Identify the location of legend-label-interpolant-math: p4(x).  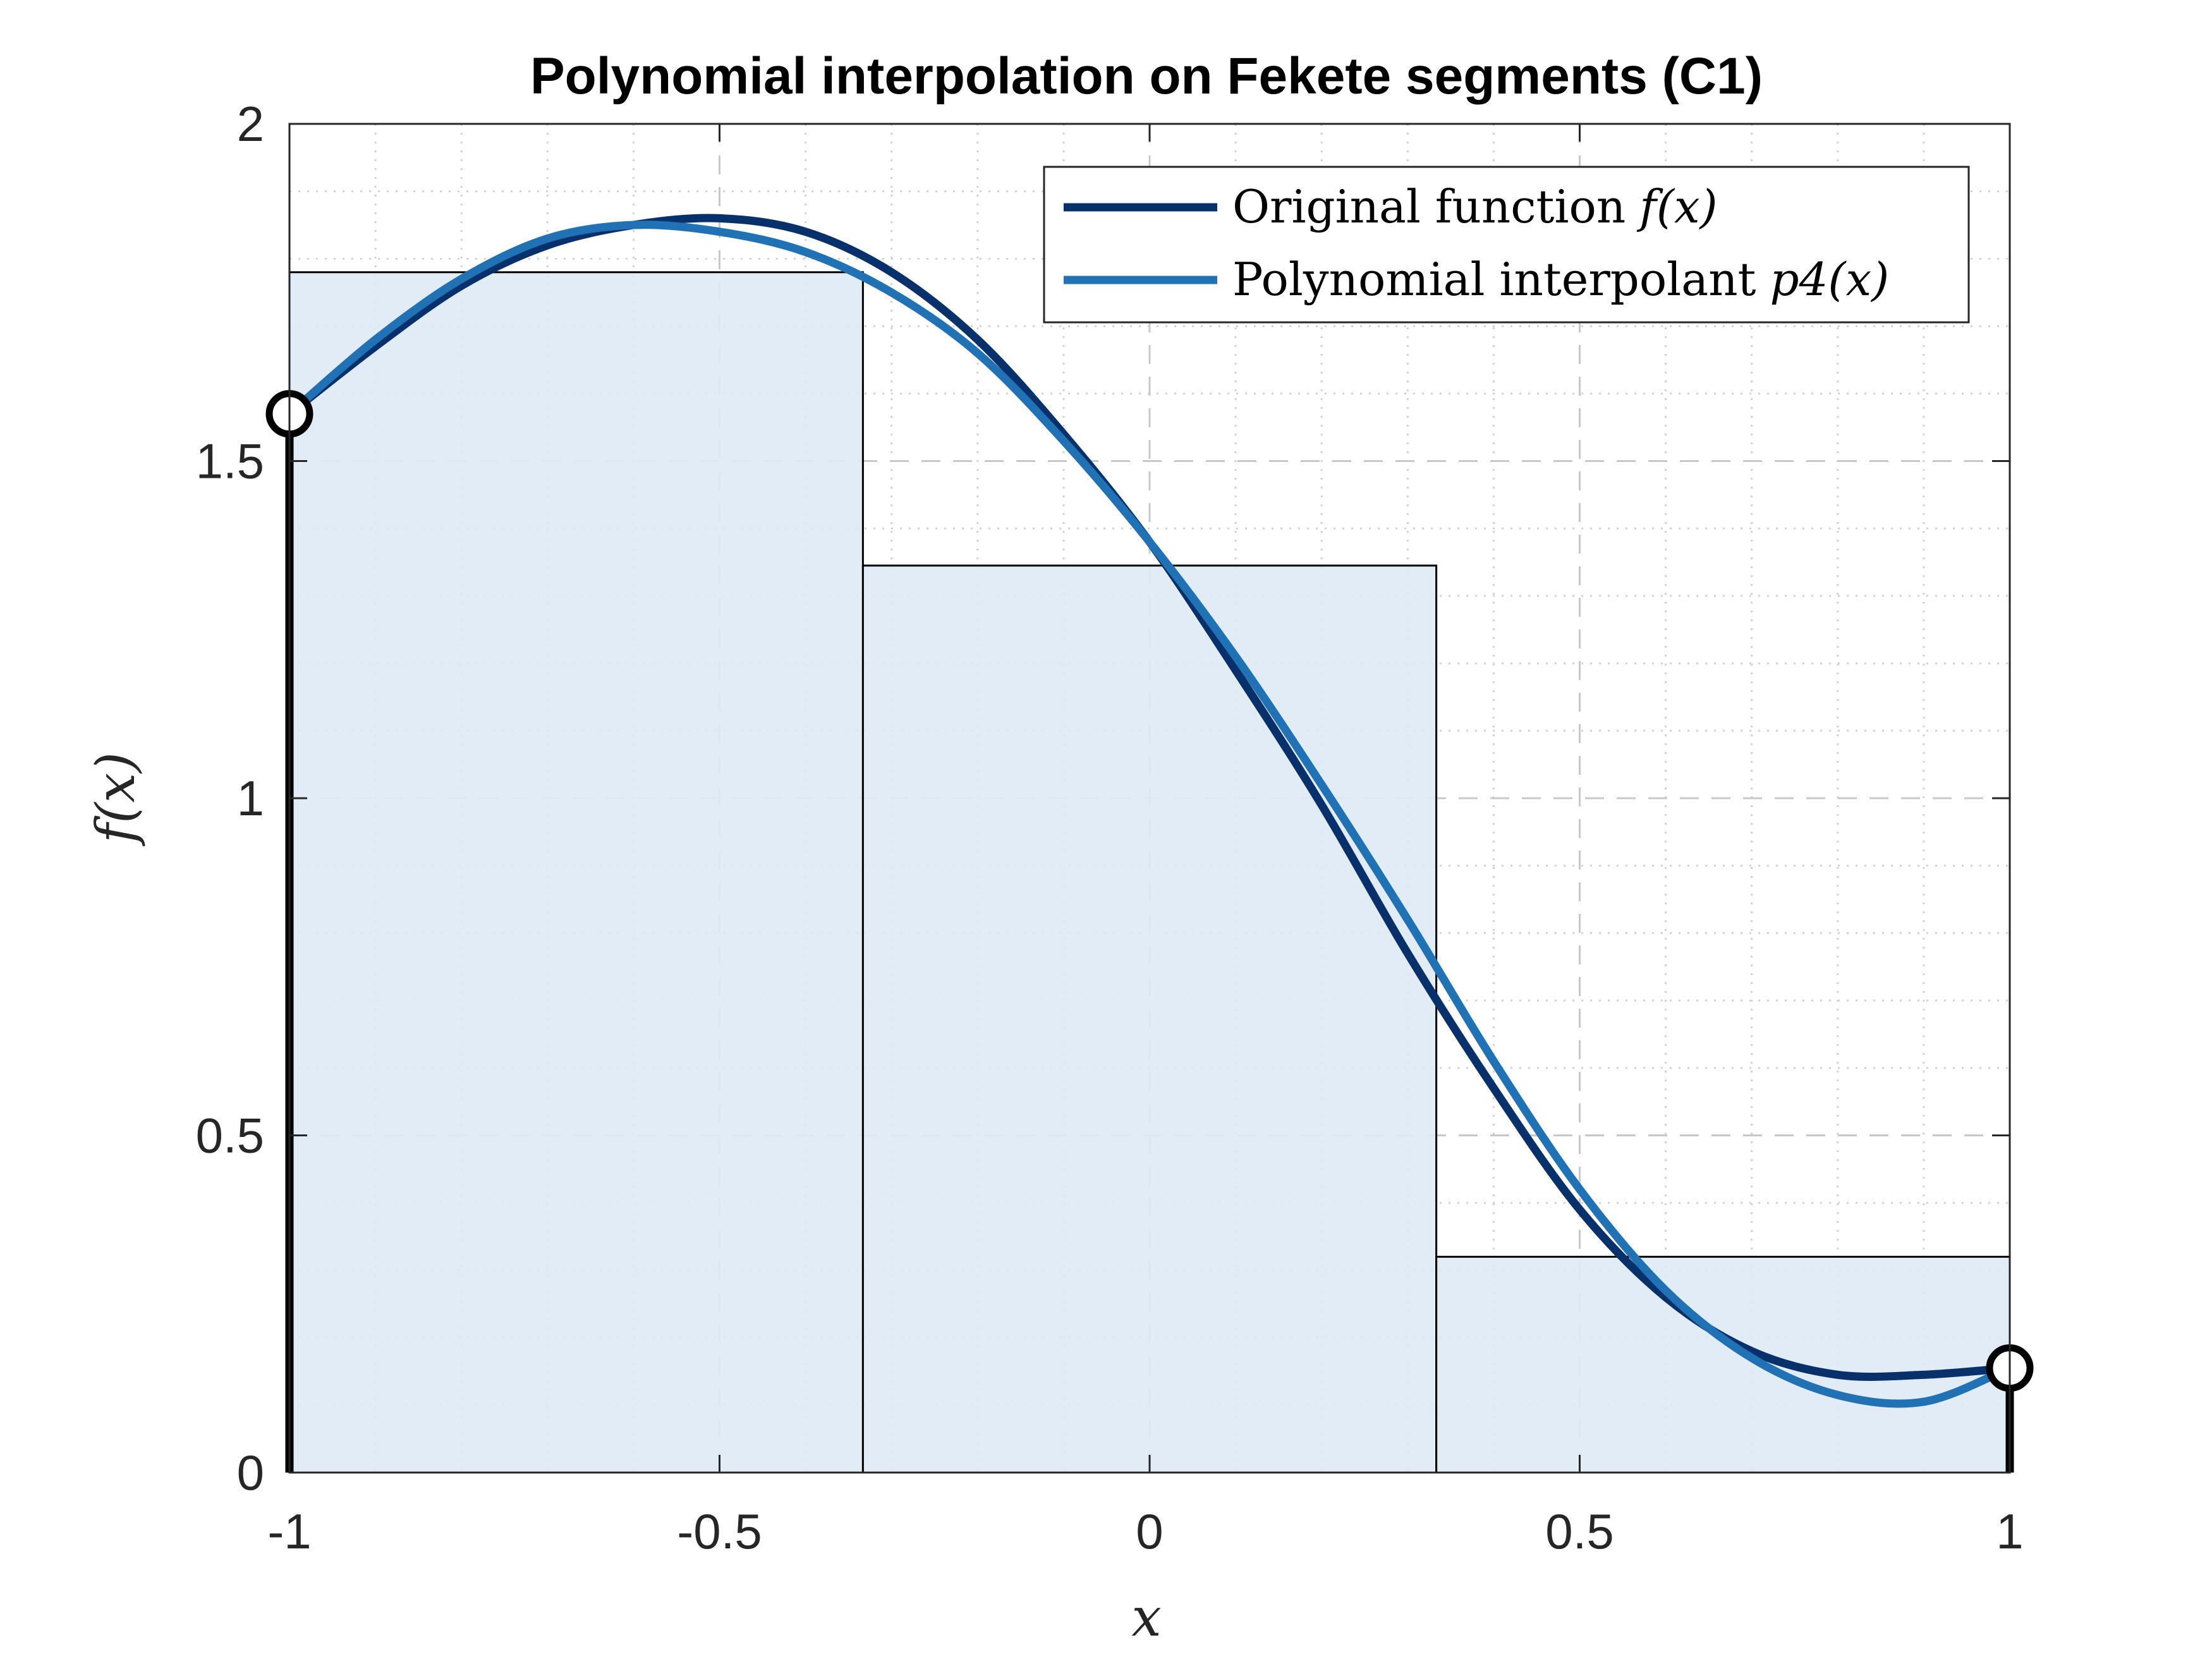
(1830, 279).